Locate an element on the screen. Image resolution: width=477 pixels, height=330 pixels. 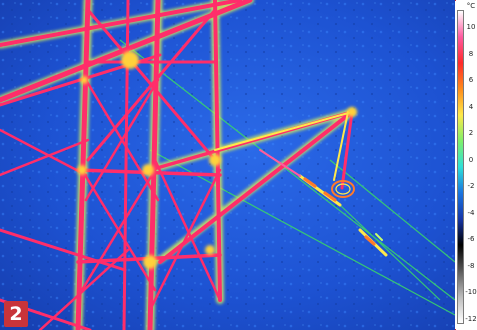
scale-tick-label: 10 is located at coordinates (471, 27).